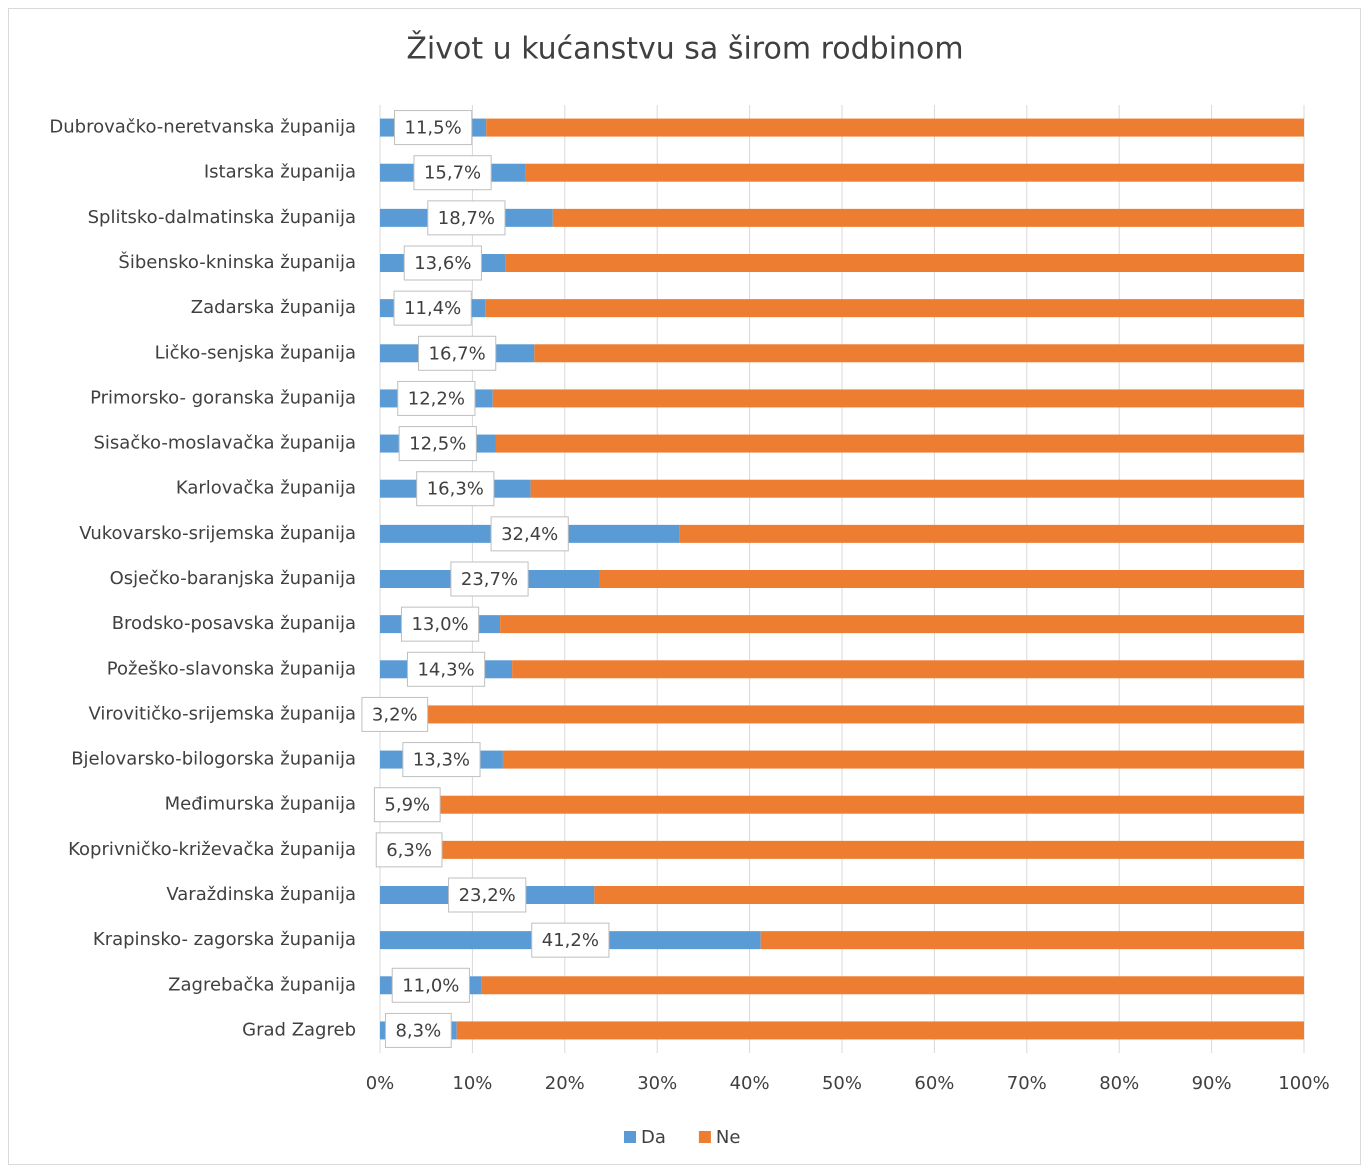 Image resolution: width=1369 pixels, height=1171 pixels. I want to click on y-tick-label: Istarska županija, so click(280, 172).